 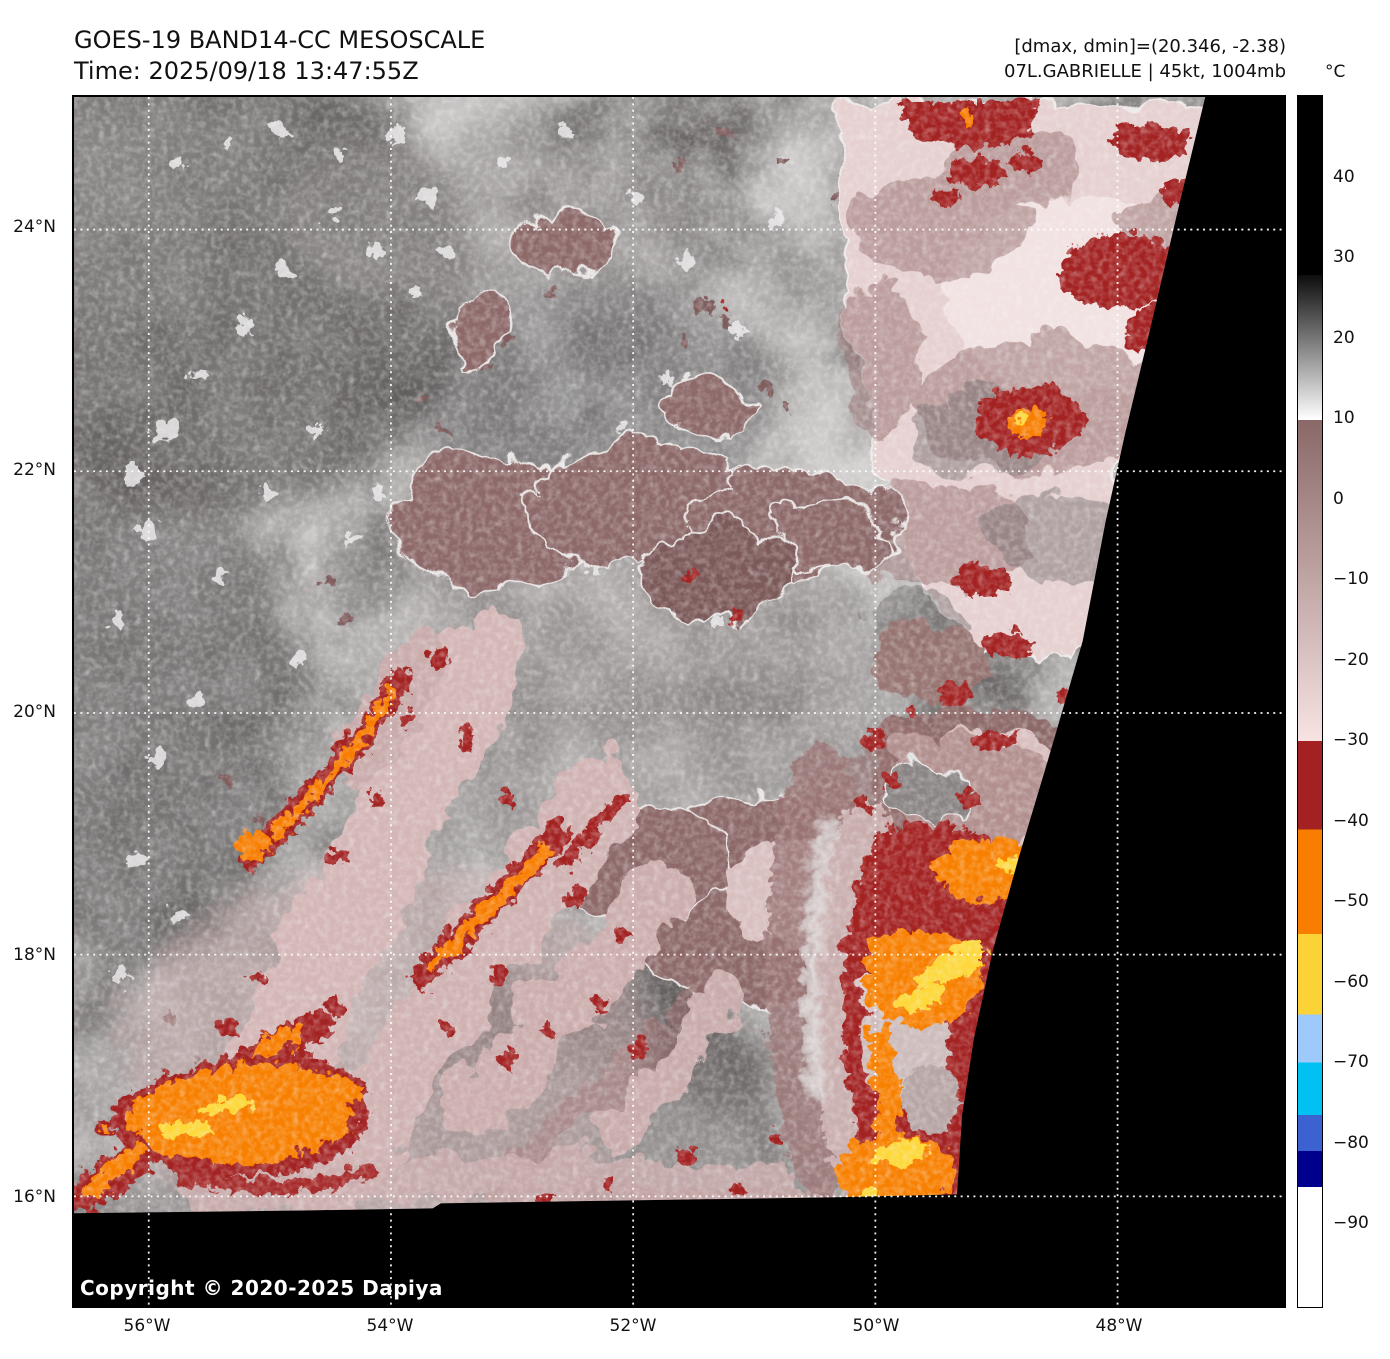 I want to click on x-axis-label: 54°W, so click(x=390, y=1326).